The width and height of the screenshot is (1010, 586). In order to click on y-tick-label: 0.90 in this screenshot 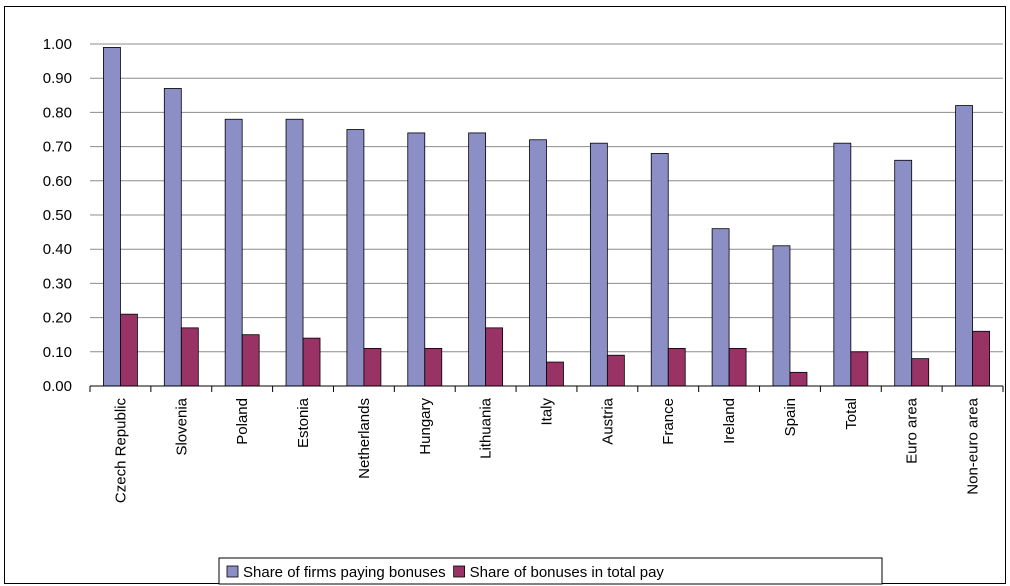, I will do `click(57, 78)`.